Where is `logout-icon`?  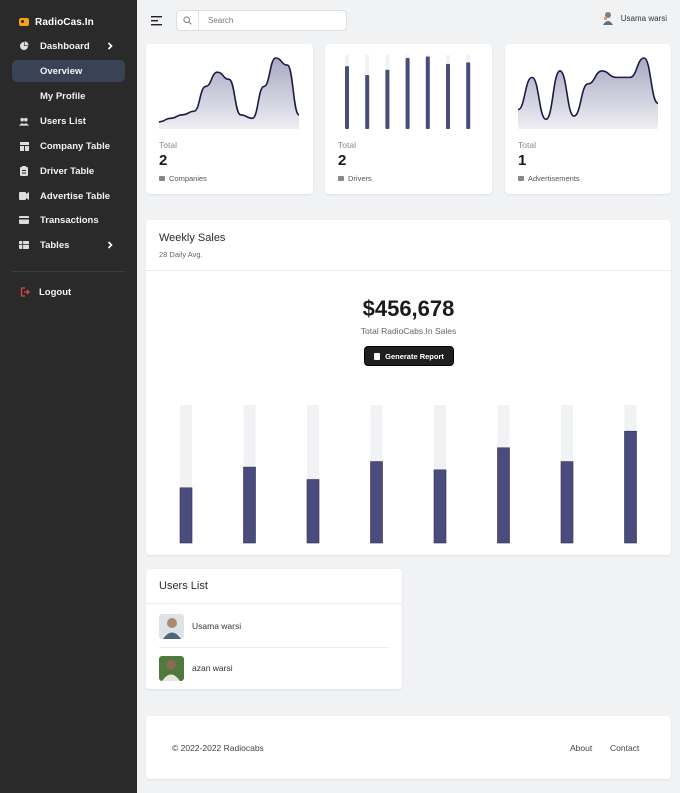
logout-icon is located at coordinates (25, 292).